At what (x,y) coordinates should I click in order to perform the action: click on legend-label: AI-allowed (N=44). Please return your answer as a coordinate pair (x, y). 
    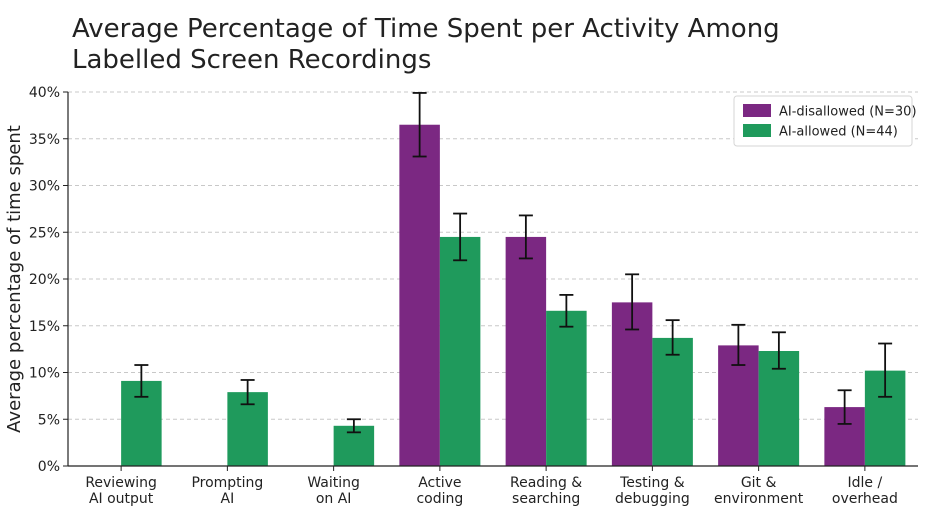
    Looking at the image, I should click on (838, 132).